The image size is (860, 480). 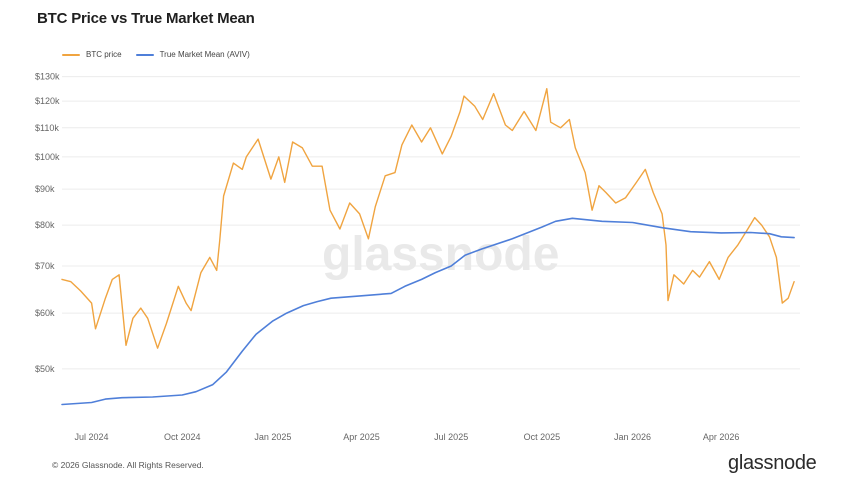 What do you see at coordinates (128, 465) in the screenshot?
I see `copyright-footer: © 2026 Glassnode. All Rights Reserved.` at bounding box center [128, 465].